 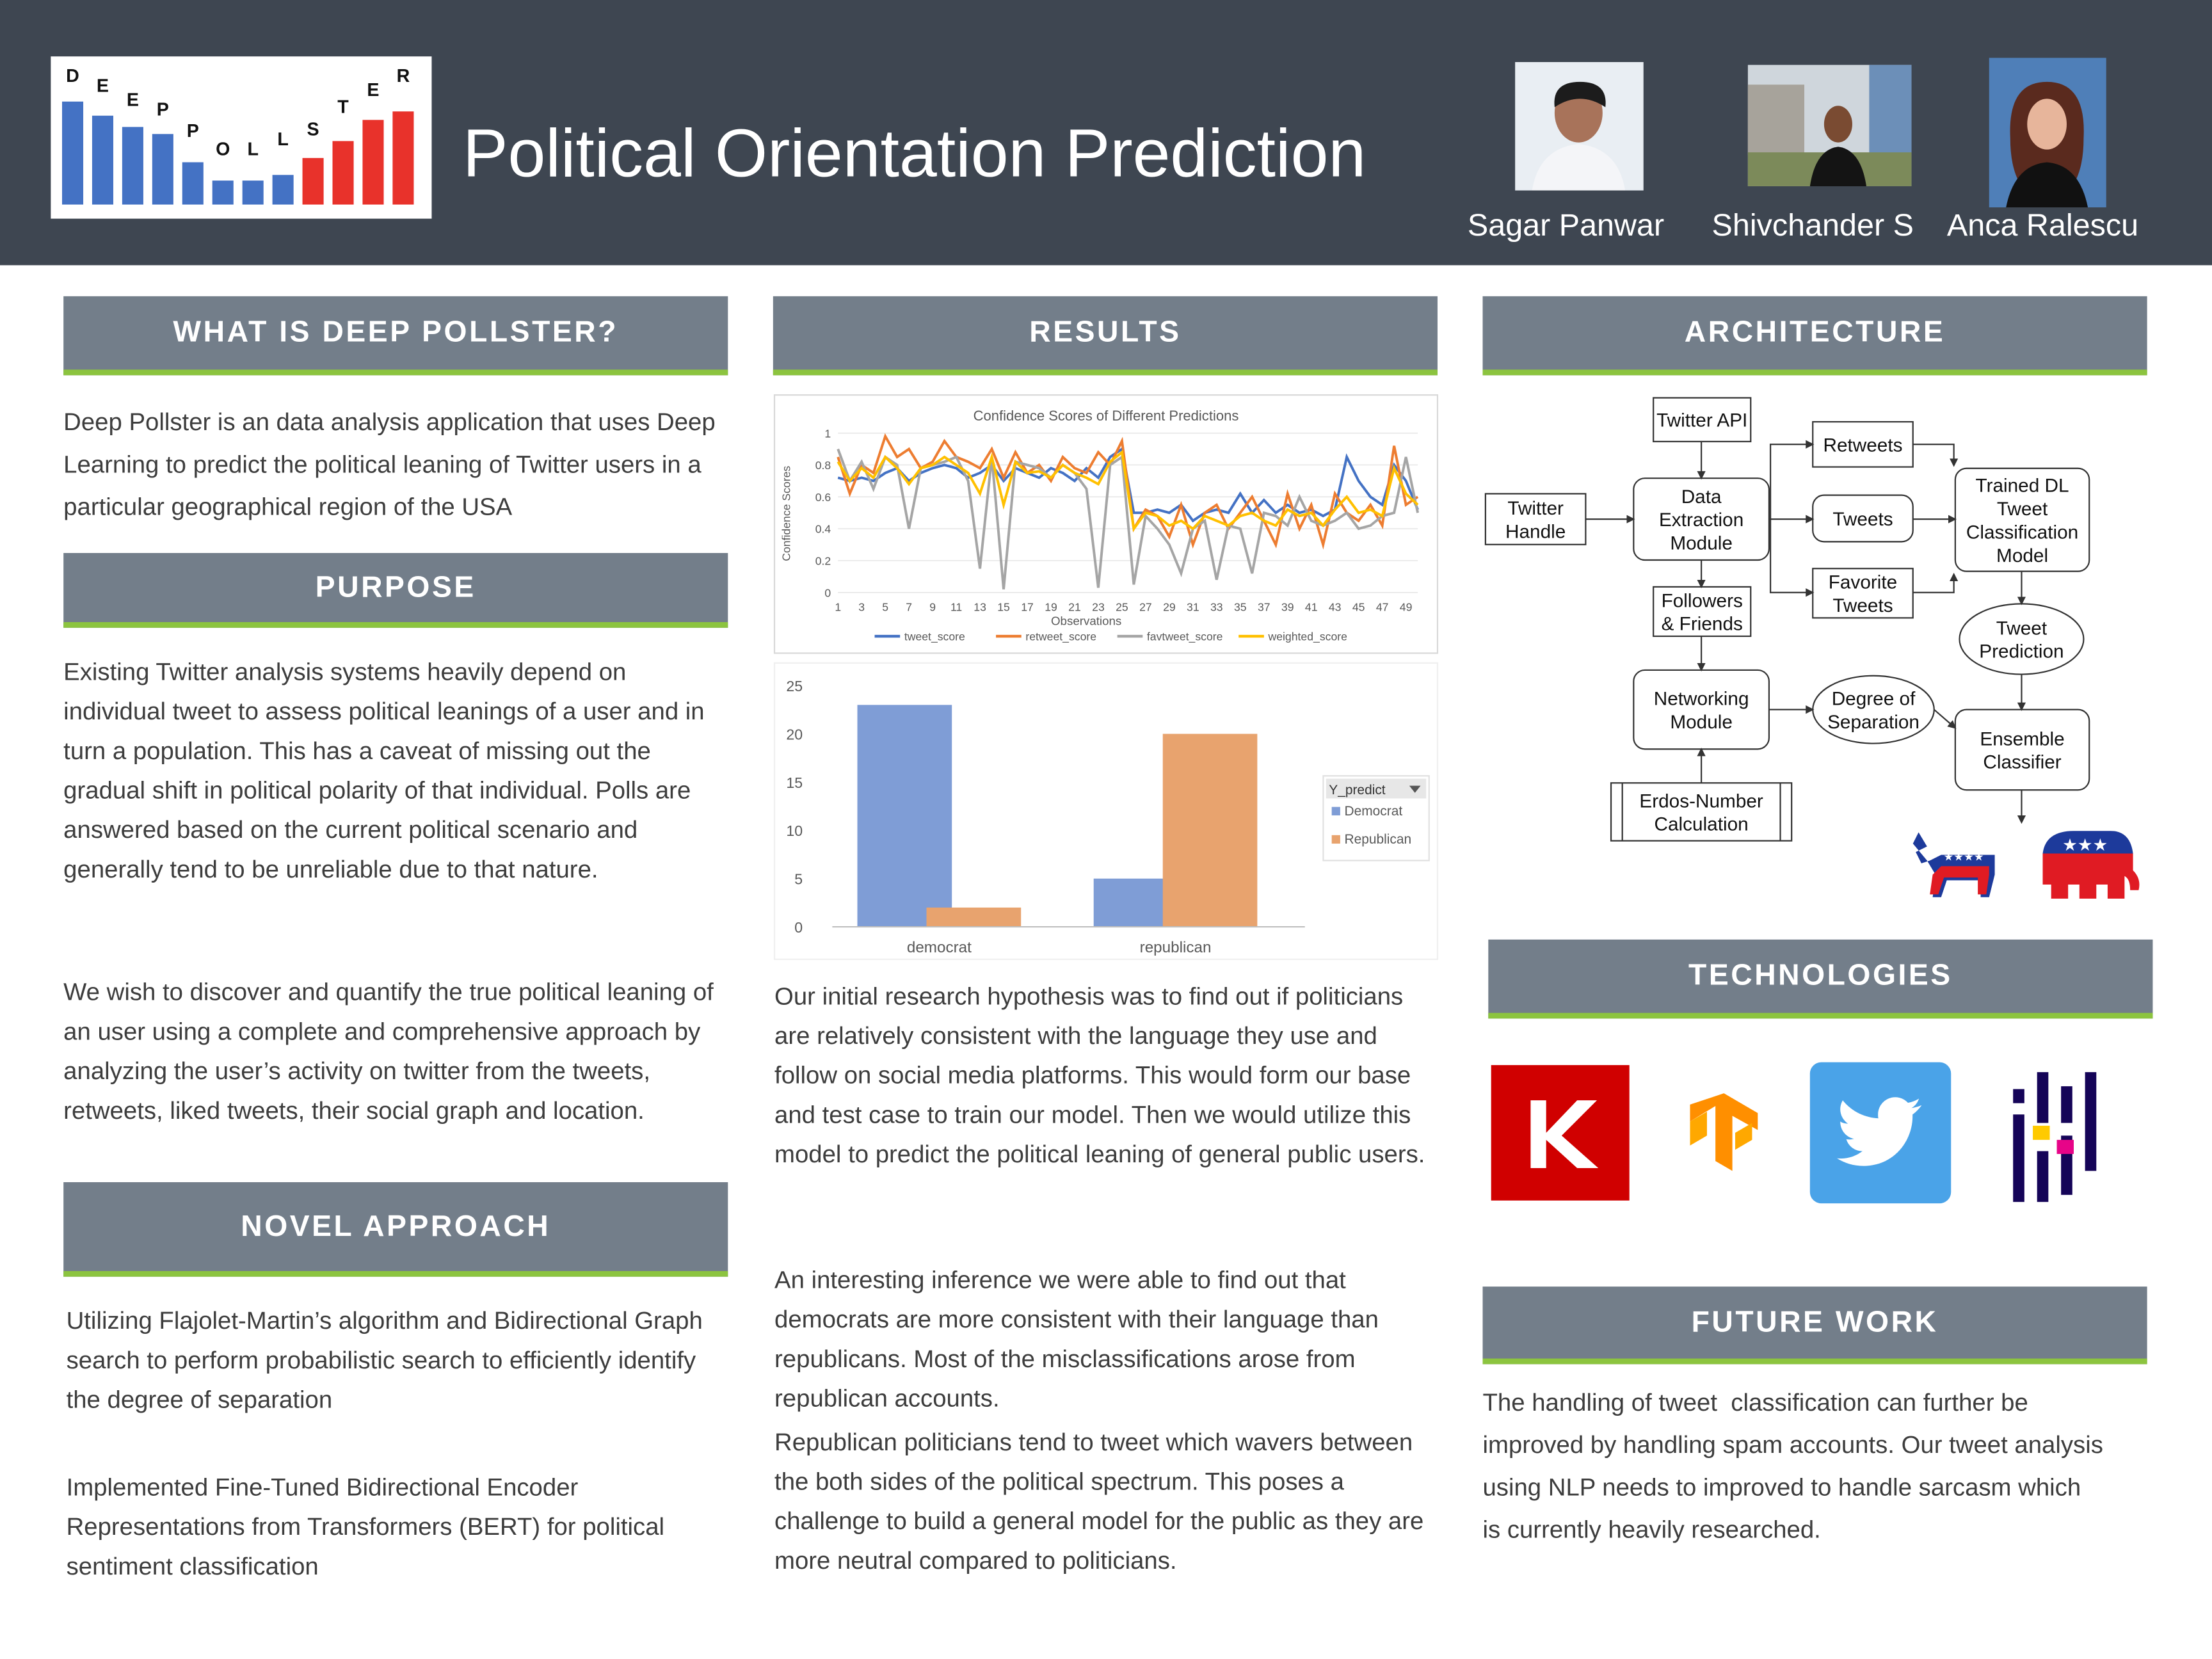 What do you see at coordinates (2022, 555) in the screenshot?
I see `node-label: Model` at bounding box center [2022, 555].